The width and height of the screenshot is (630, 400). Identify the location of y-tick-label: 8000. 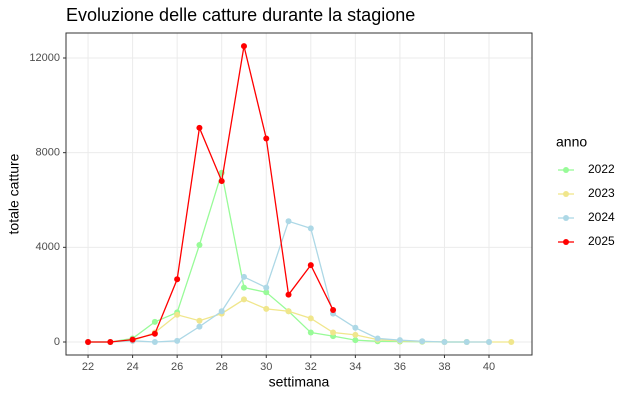
(48, 153).